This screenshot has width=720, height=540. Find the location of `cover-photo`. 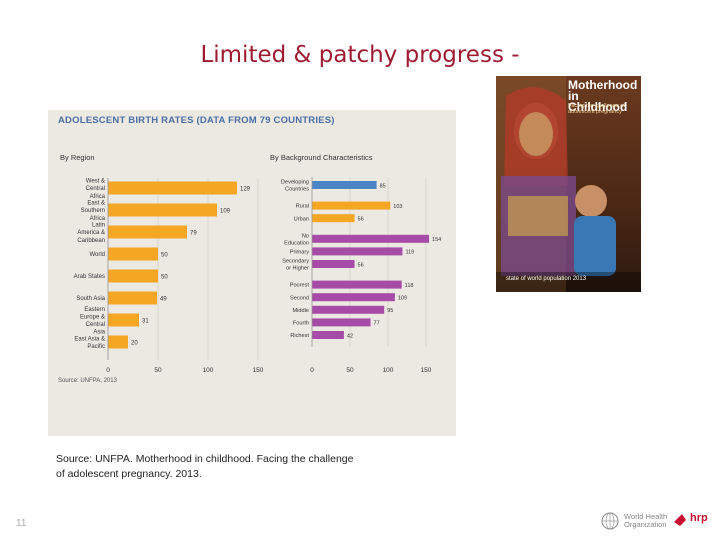

cover-photo is located at coordinates (568, 184).